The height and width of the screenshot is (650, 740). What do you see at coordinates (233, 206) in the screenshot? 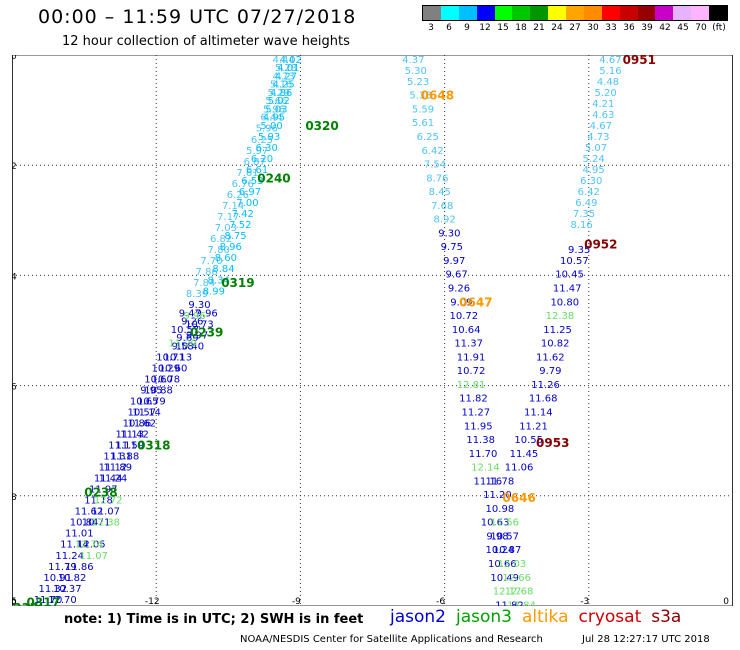
I see `wave-height-label: 7.14` at bounding box center [233, 206].